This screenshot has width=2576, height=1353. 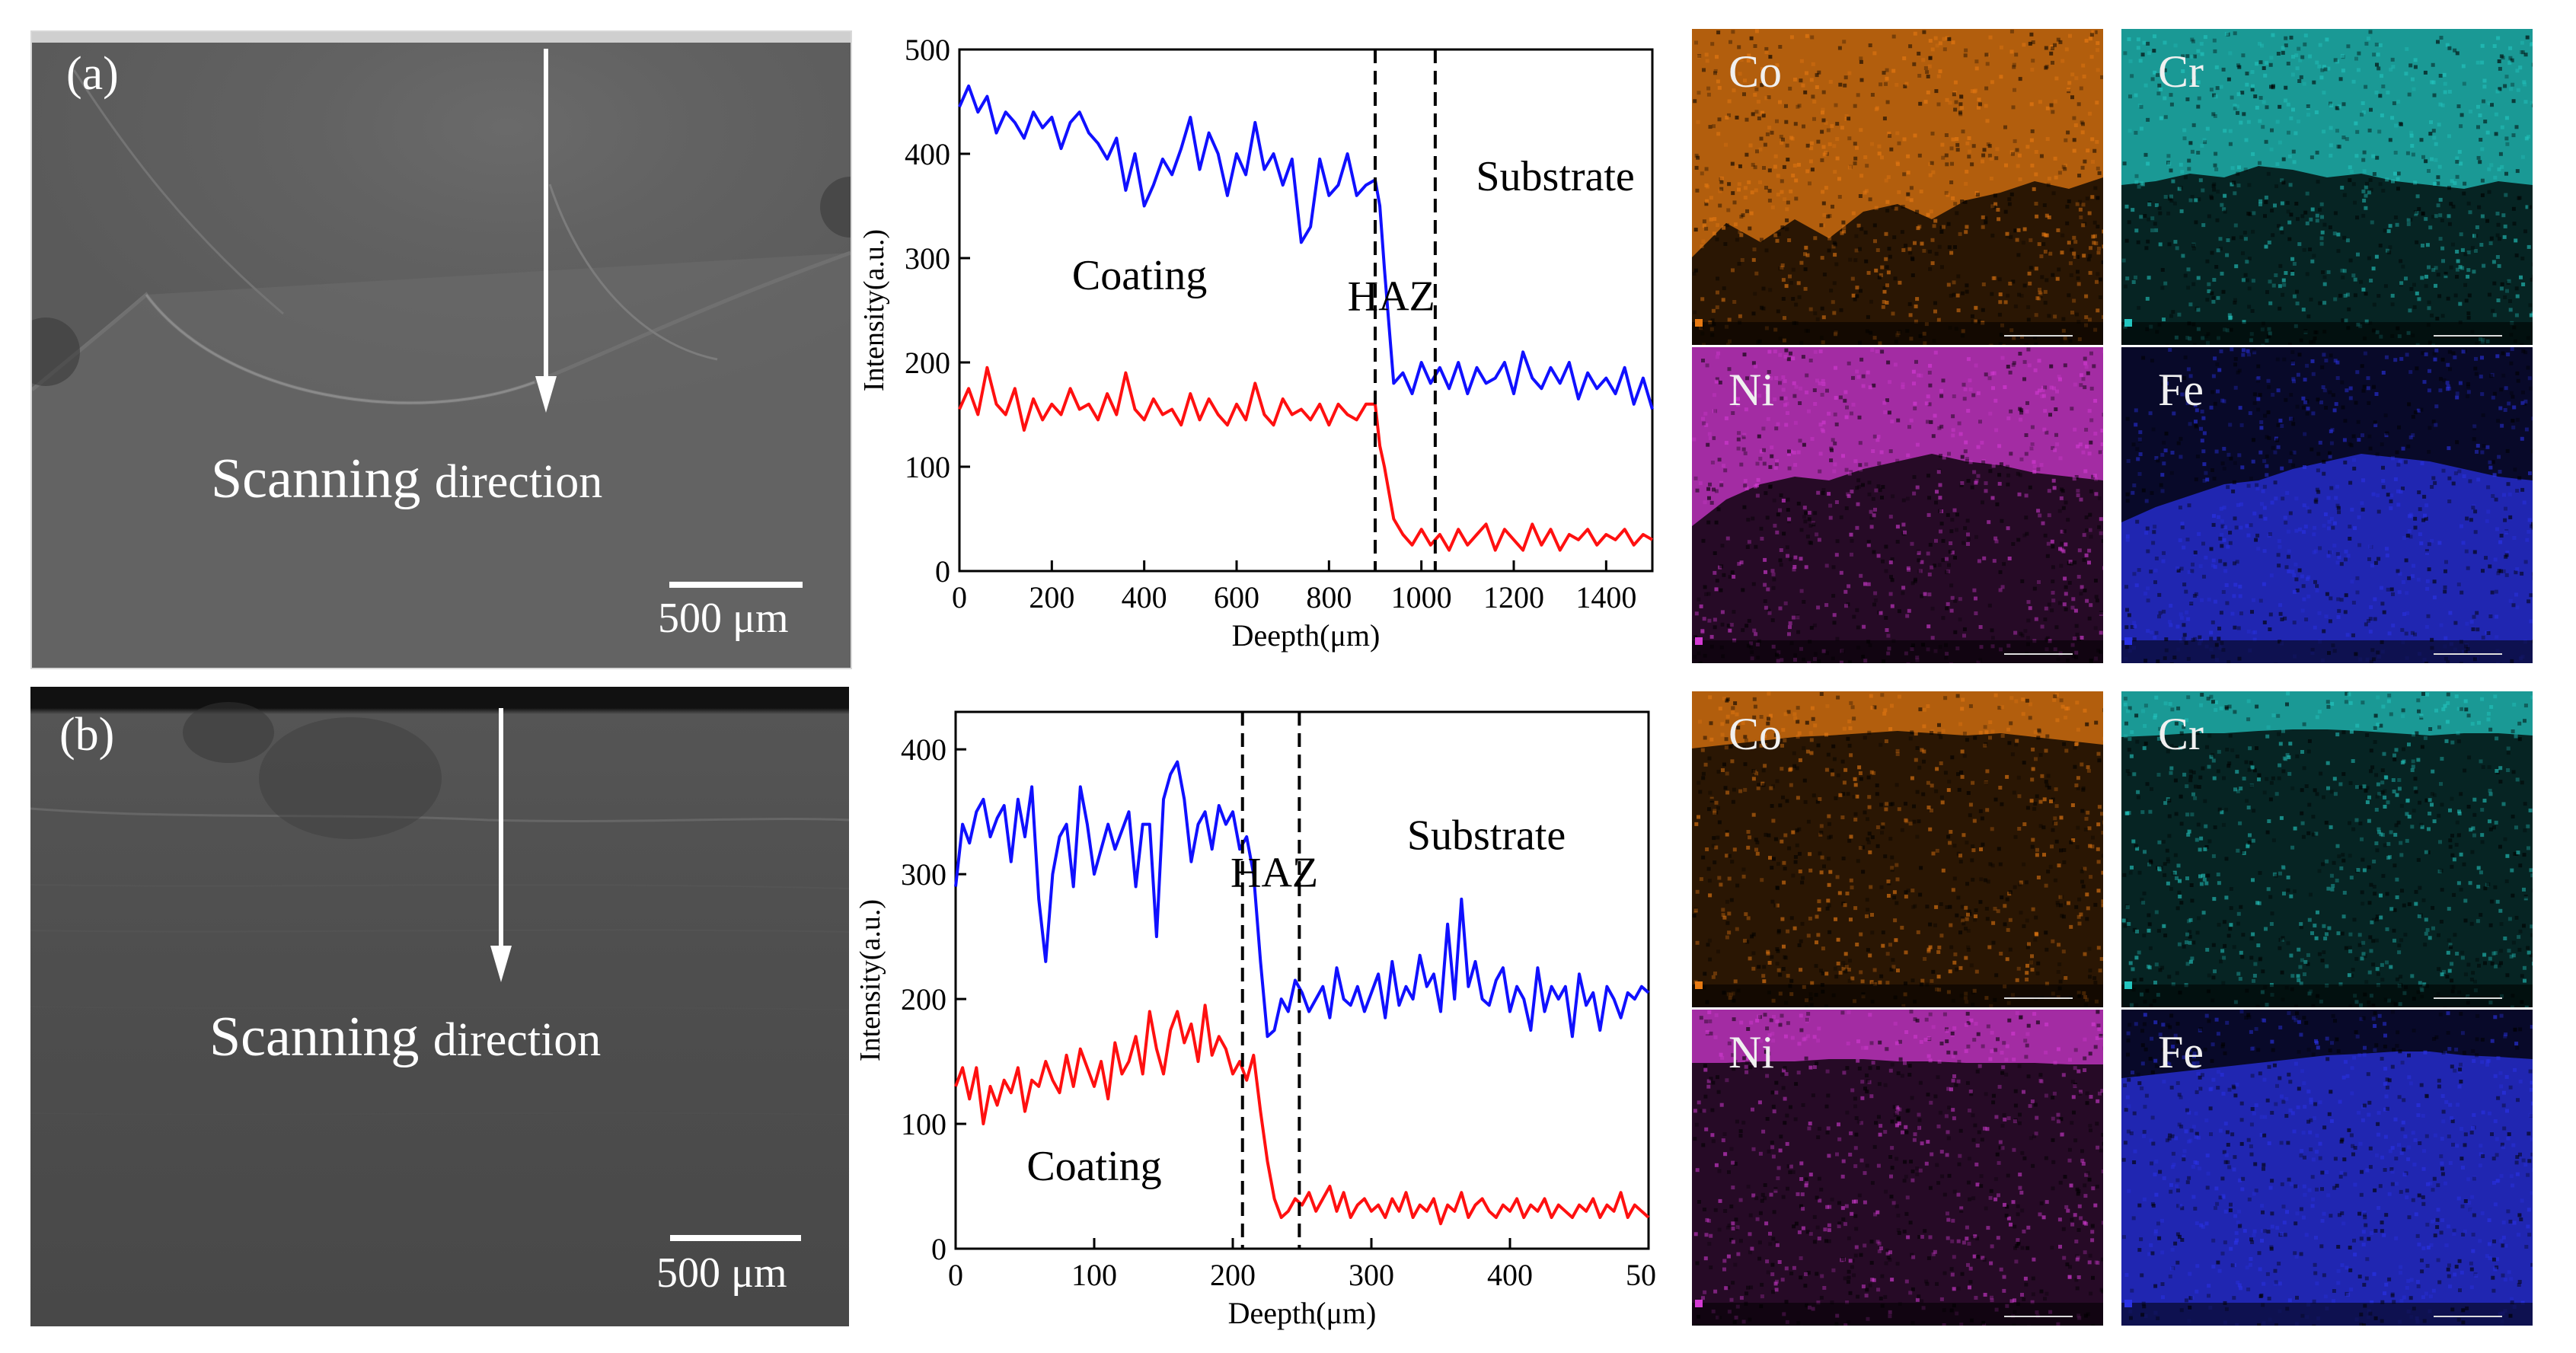 I want to click on y-tick-label: 200, so click(x=923, y=999).